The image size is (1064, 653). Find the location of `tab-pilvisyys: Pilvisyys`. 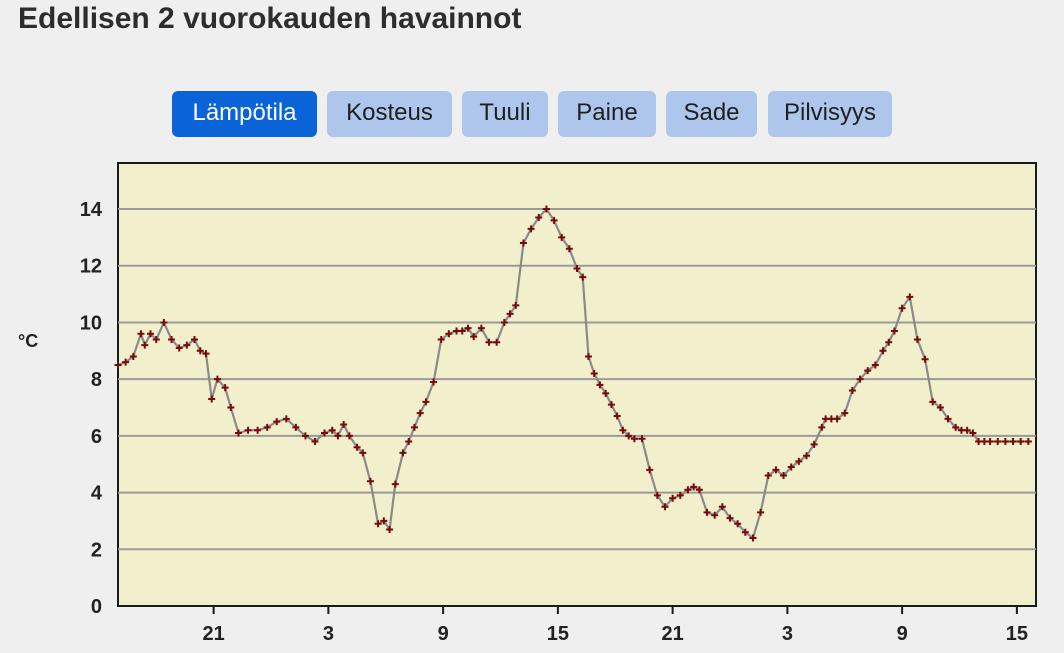

tab-pilvisyys: Pilvisyys is located at coordinates (830, 114).